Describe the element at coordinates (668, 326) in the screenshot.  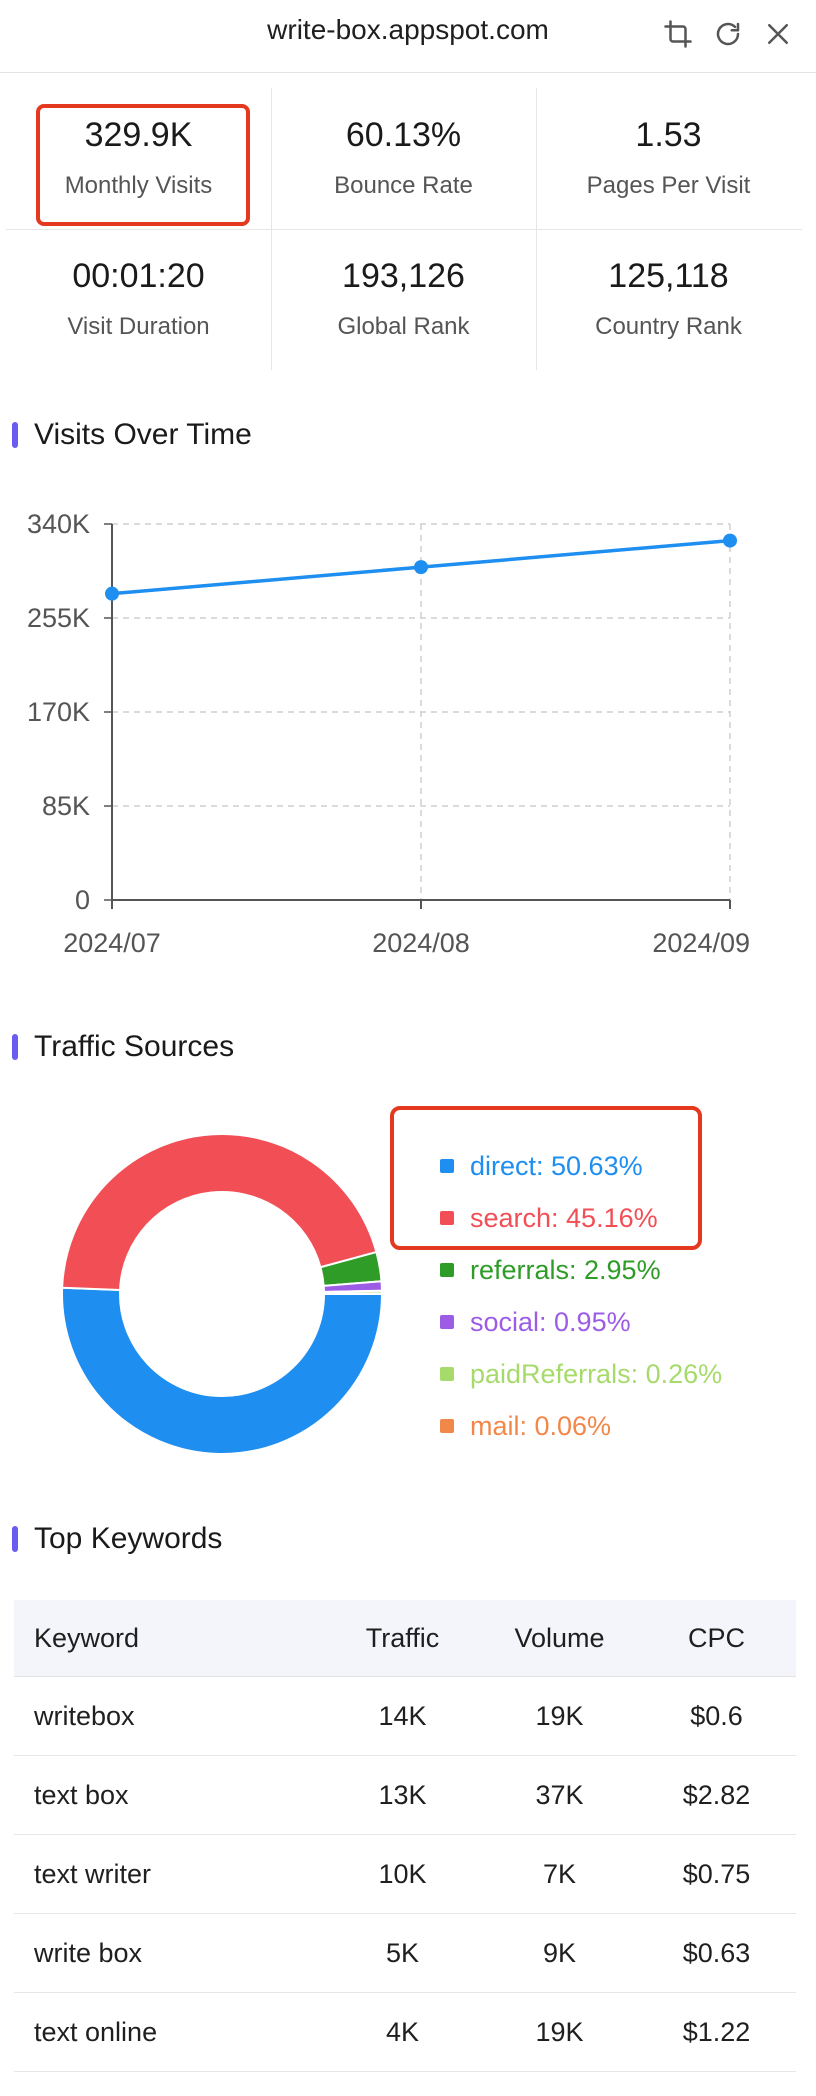
I see `stat-label: Country Rank` at that location.